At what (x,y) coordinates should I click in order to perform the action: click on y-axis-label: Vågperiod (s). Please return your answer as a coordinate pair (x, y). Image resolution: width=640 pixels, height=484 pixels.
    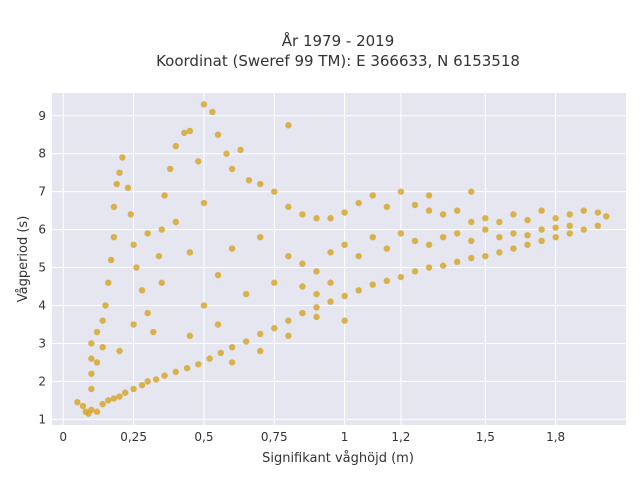
    Looking at the image, I should click on (23, 259).